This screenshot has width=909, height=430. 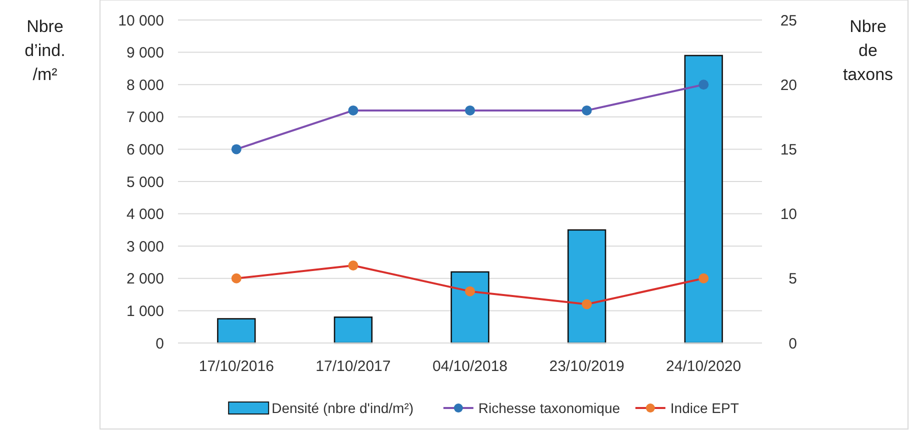 I want to click on y-tick-label: 7 000, so click(x=145, y=117).